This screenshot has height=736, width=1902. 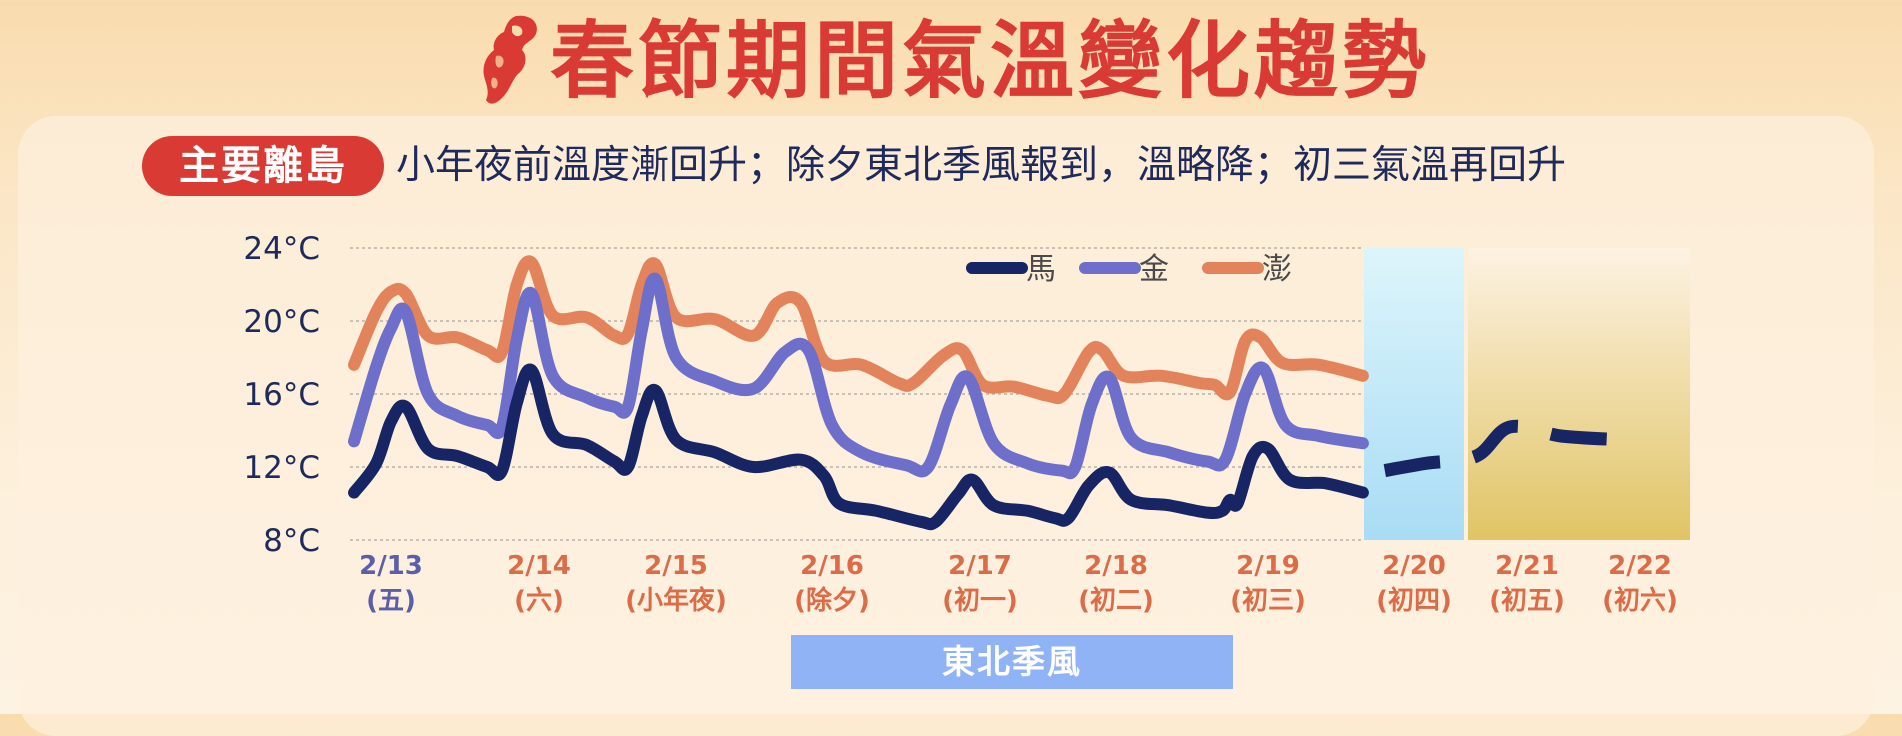 What do you see at coordinates (989, 61) in the screenshot?
I see `page-title: 春節期間氣溫變化趨勢` at bounding box center [989, 61].